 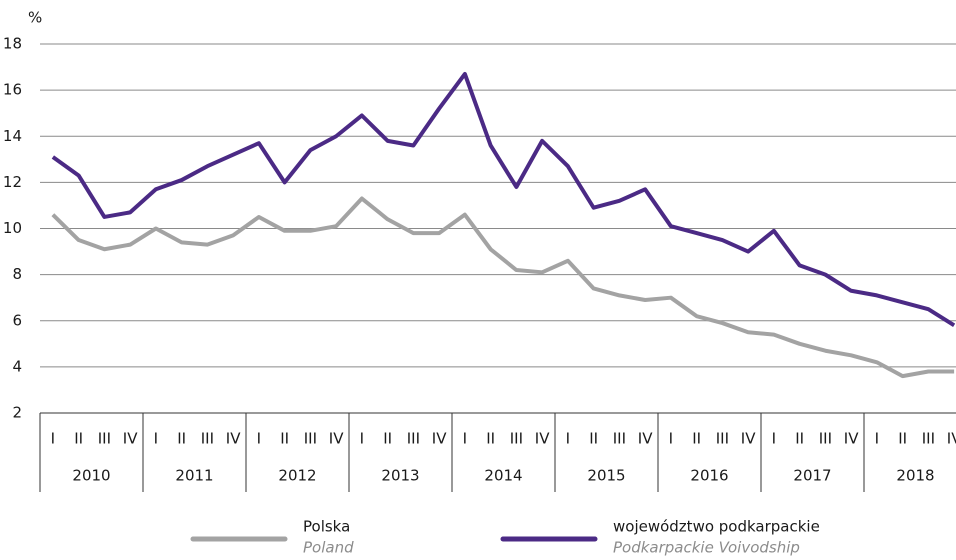 What do you see at coordinates (706, 548) in the screenshot?
I see `legend-sublabel: Podkarpackie Voivodship` at bounding box center [706, 548].